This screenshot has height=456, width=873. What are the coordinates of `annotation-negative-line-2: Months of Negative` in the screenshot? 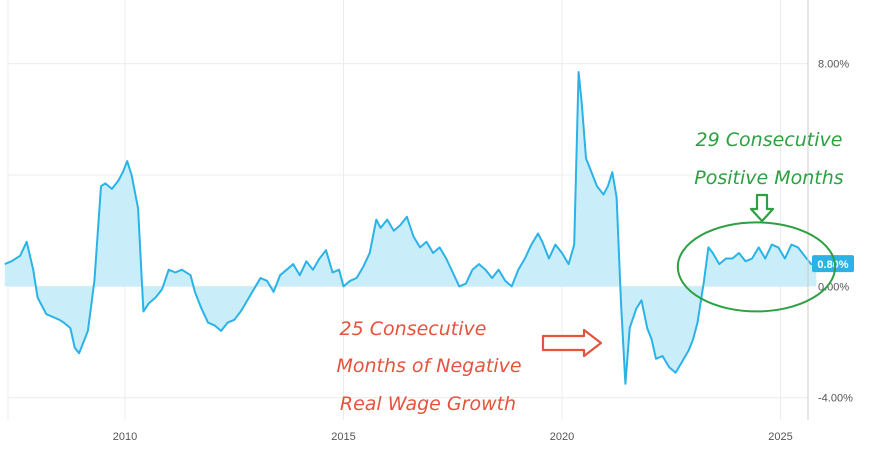 It's located at (428, 366).